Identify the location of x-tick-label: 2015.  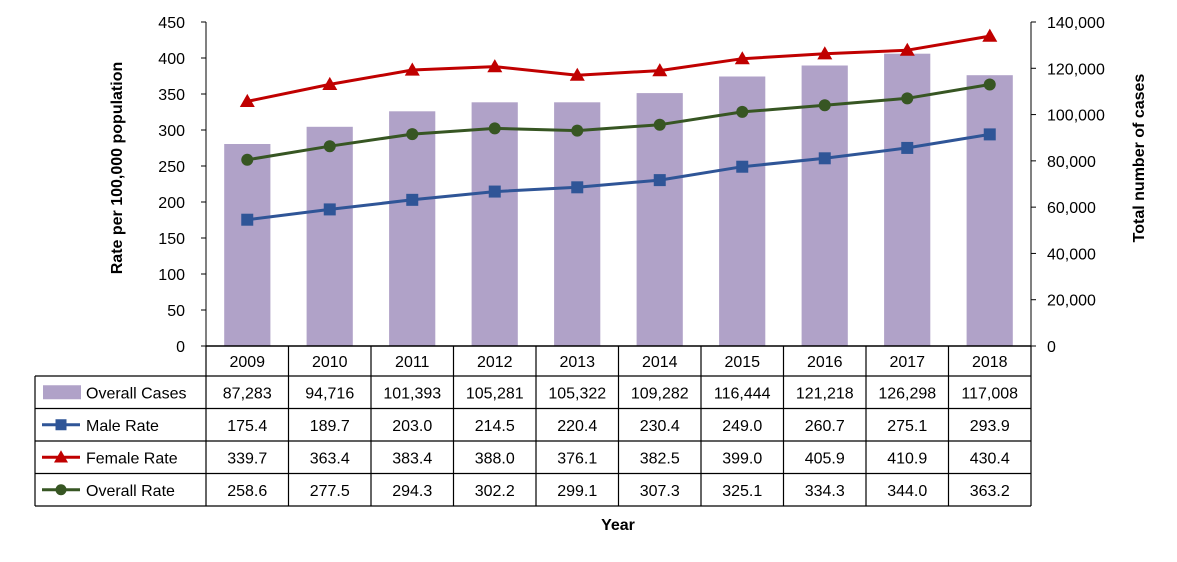
(742, 362).